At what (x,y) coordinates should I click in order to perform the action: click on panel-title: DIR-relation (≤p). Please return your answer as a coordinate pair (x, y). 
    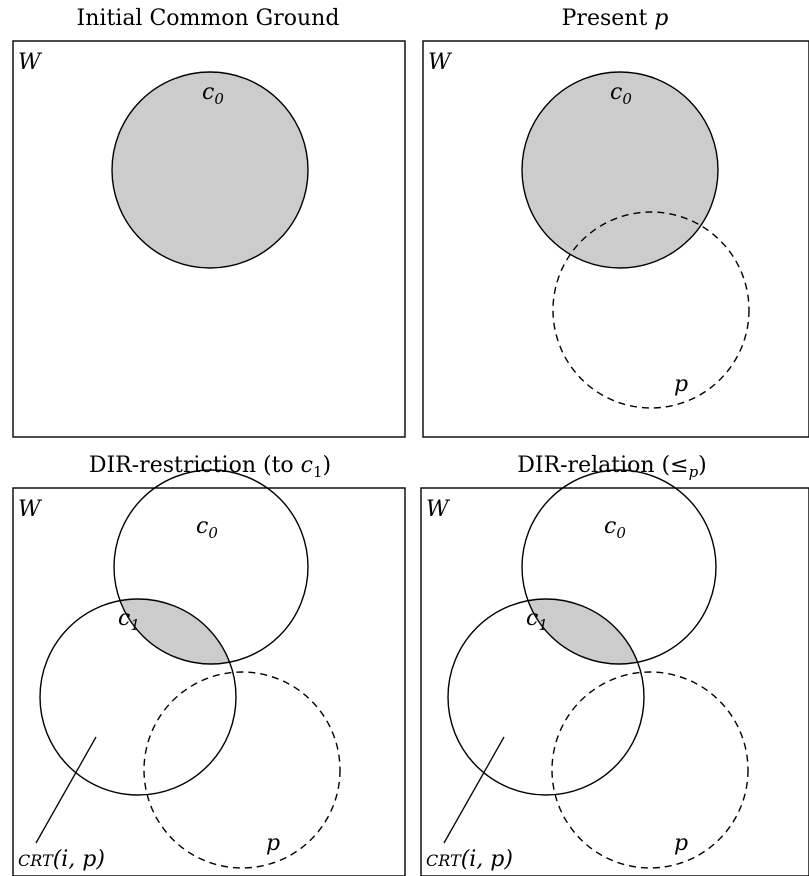
    Looking at the image, I should click on (612, 467).